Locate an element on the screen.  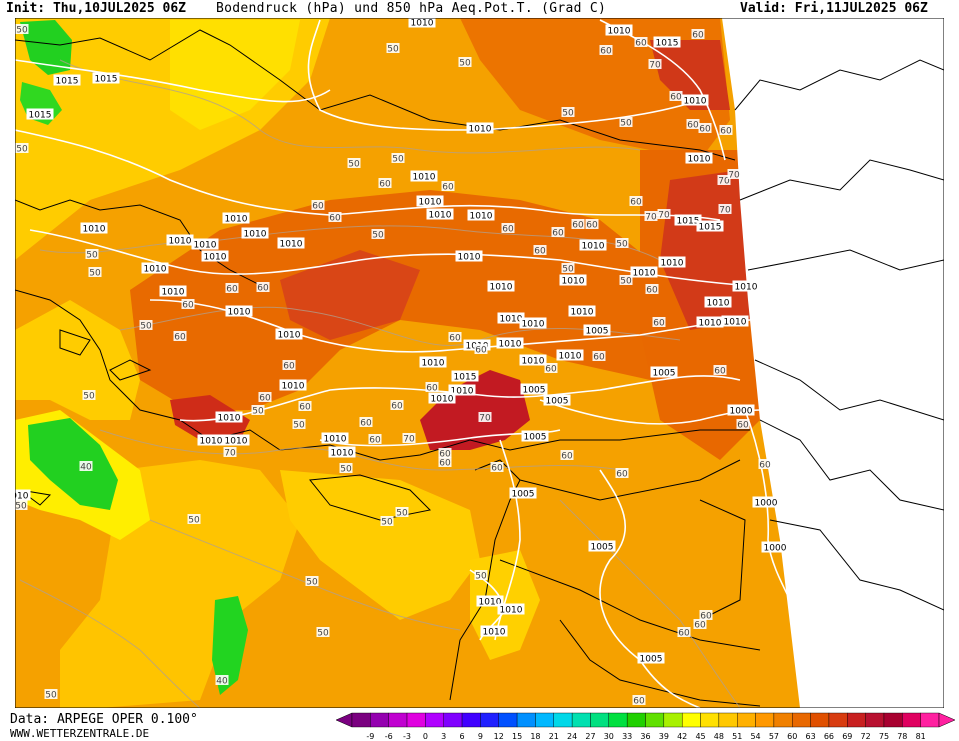
green-patch-south is located at coordinates (230, 645).